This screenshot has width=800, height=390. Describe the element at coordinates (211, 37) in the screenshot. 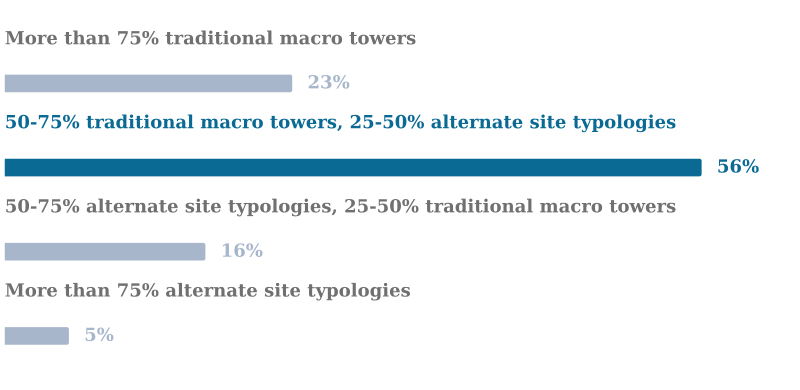

I see `y-tick-label: More than 75% traditional macro towers` at that location.